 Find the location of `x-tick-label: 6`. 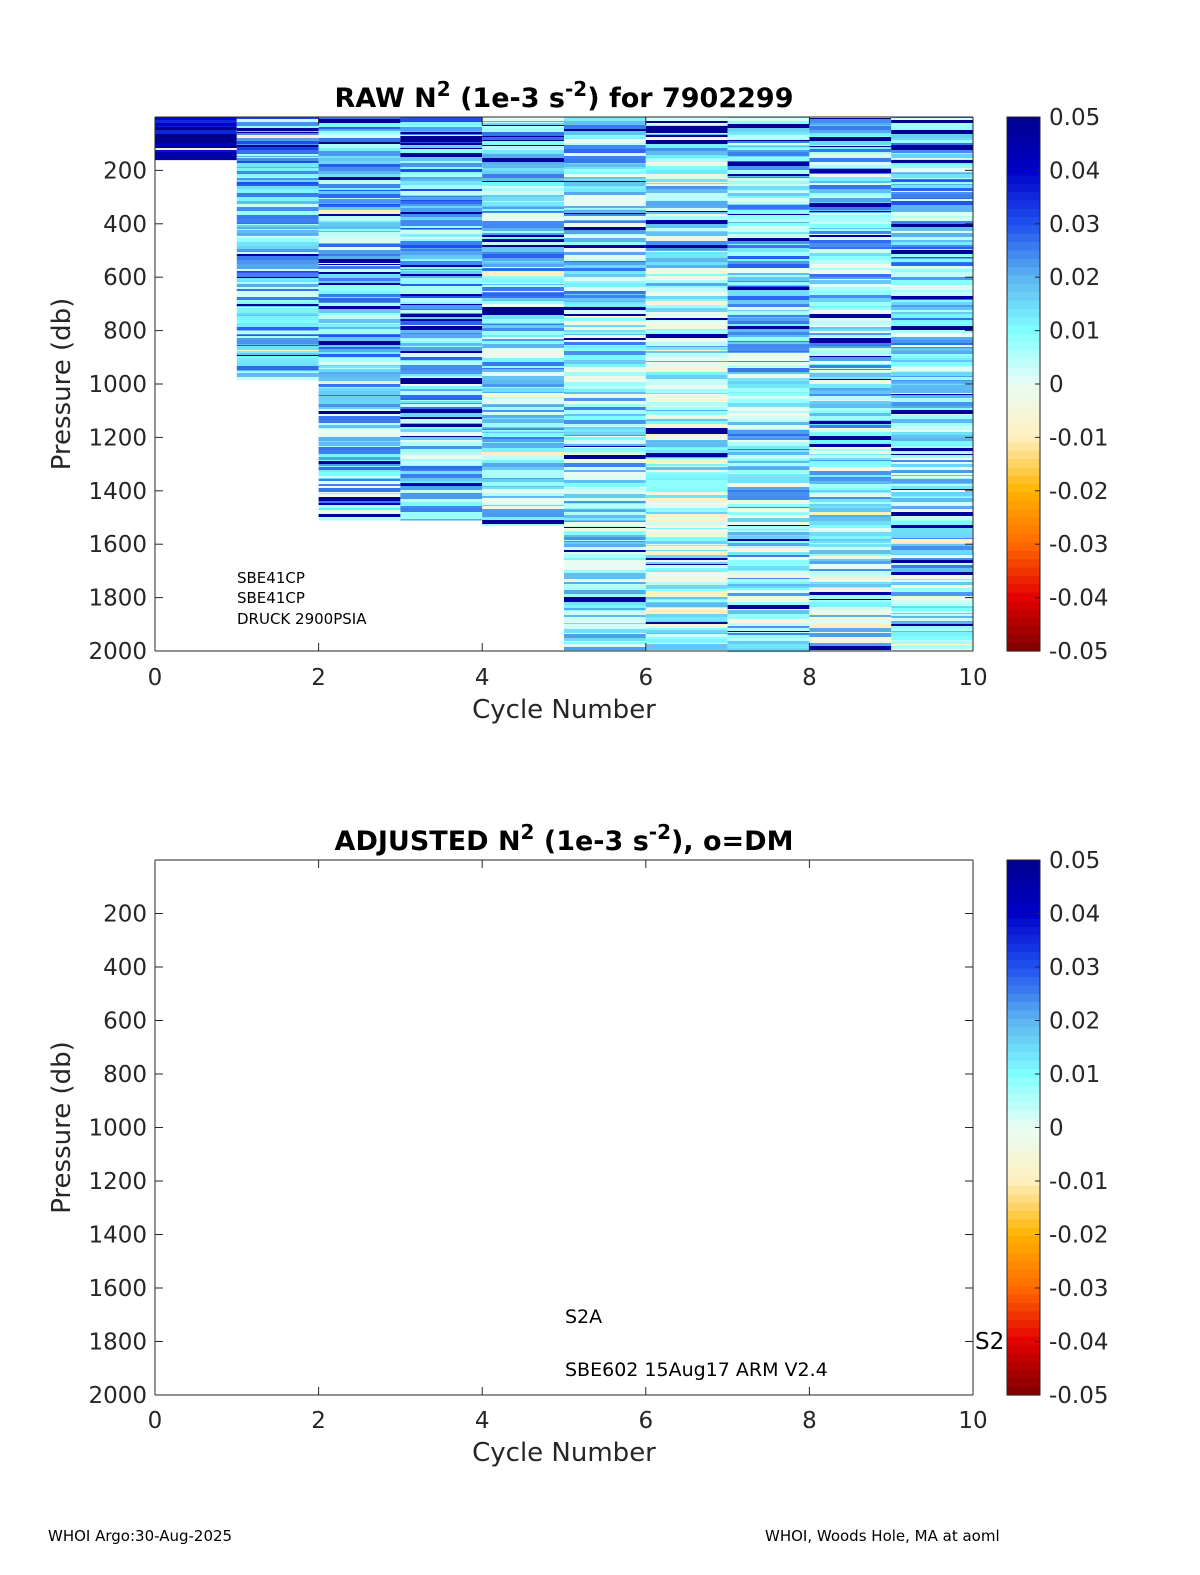

x-tick-label: 6 is located at coordinates (645, 678).